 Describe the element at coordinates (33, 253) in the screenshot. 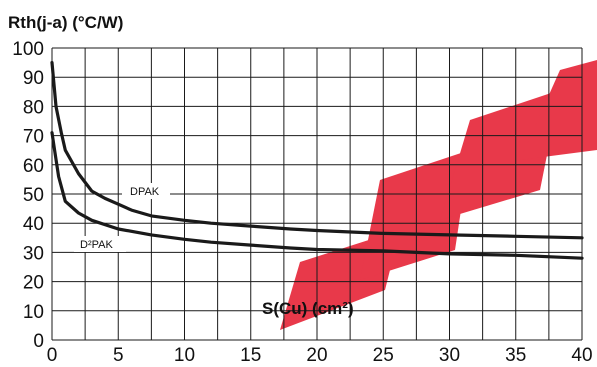

I see `y-tick-label: 30` at that location.